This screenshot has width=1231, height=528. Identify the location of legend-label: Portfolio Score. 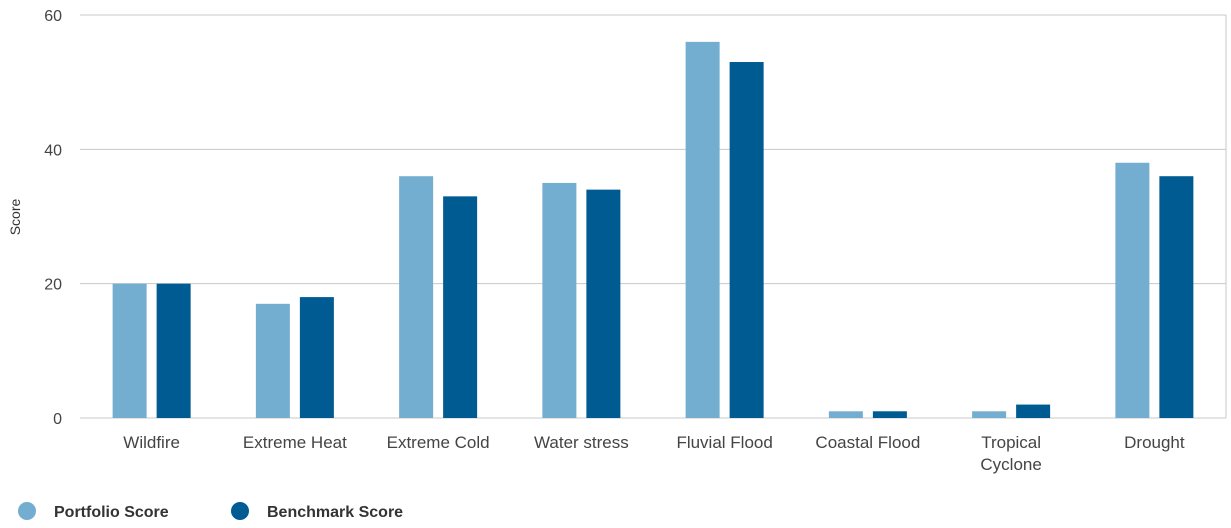
(111, 512).